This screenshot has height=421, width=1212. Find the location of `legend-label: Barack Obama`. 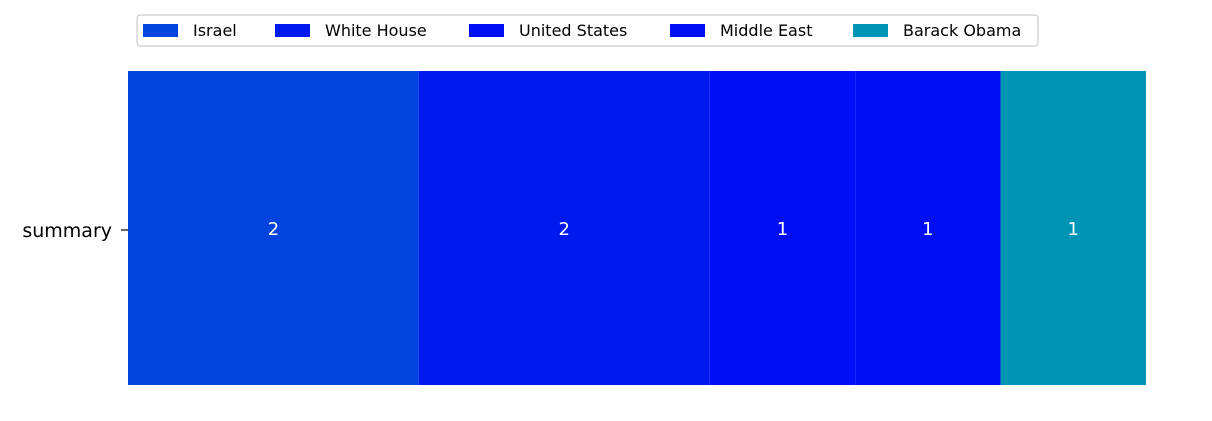

legend-label: Barack Obama is located at coordinates (962, 30).